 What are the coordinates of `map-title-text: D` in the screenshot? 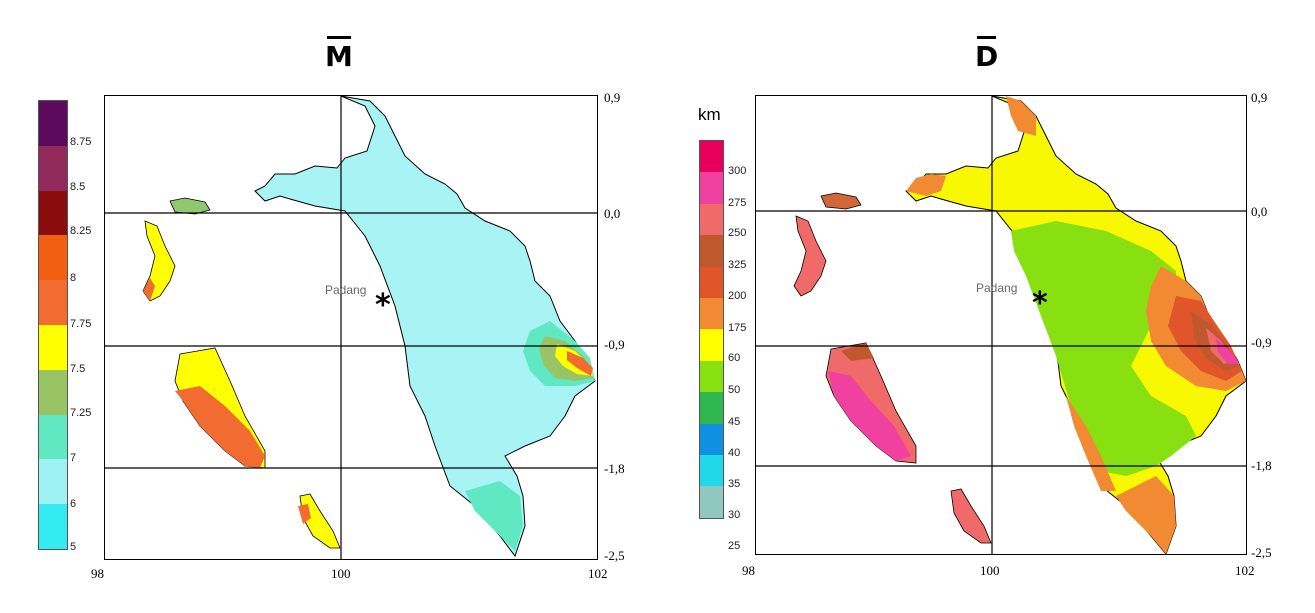 It's located at (987, 56).